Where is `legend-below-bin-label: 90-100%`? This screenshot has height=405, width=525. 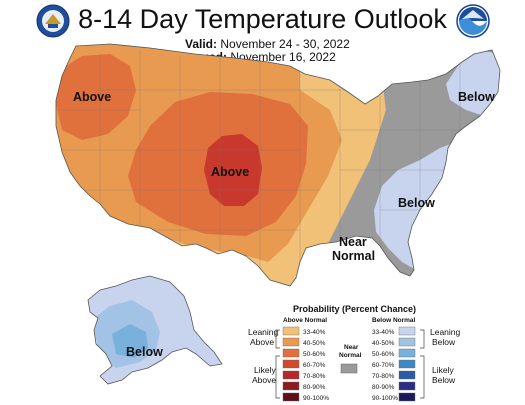
legend-below-bin-label: 90-100% is located at coordinates (385, 398).